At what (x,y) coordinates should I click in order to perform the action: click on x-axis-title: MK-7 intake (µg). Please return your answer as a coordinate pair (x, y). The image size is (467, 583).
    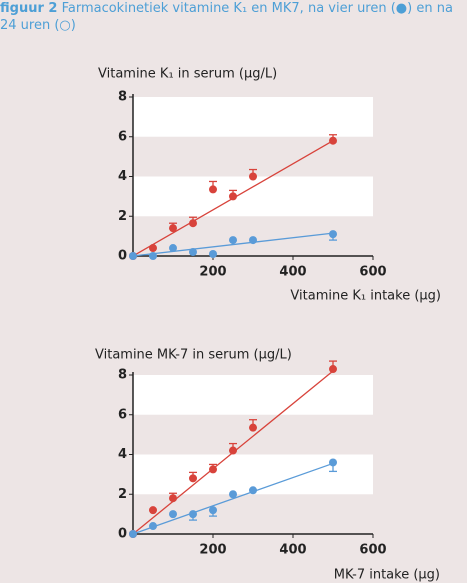
    Looking at the image, I should click on (387, 575).